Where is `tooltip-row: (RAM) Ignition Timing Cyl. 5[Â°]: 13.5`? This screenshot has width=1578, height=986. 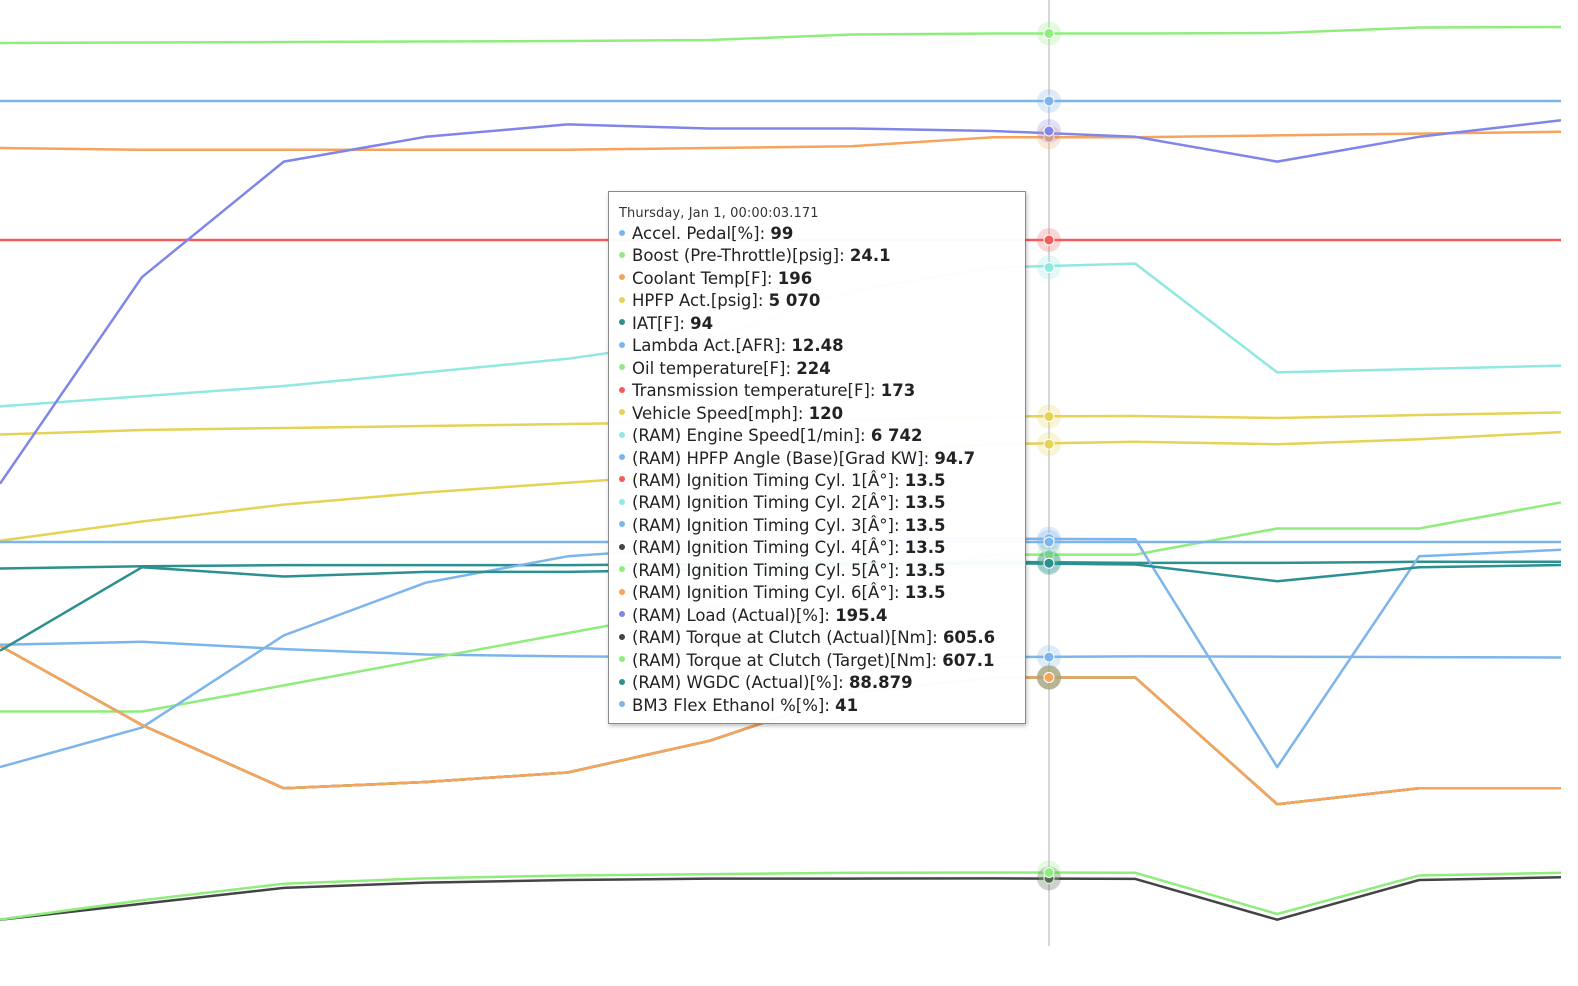
tooltip-row: (RAM) Ignition Timing Cyl. 5[Â°]: 13.5 is located at coordinates (817, 571).